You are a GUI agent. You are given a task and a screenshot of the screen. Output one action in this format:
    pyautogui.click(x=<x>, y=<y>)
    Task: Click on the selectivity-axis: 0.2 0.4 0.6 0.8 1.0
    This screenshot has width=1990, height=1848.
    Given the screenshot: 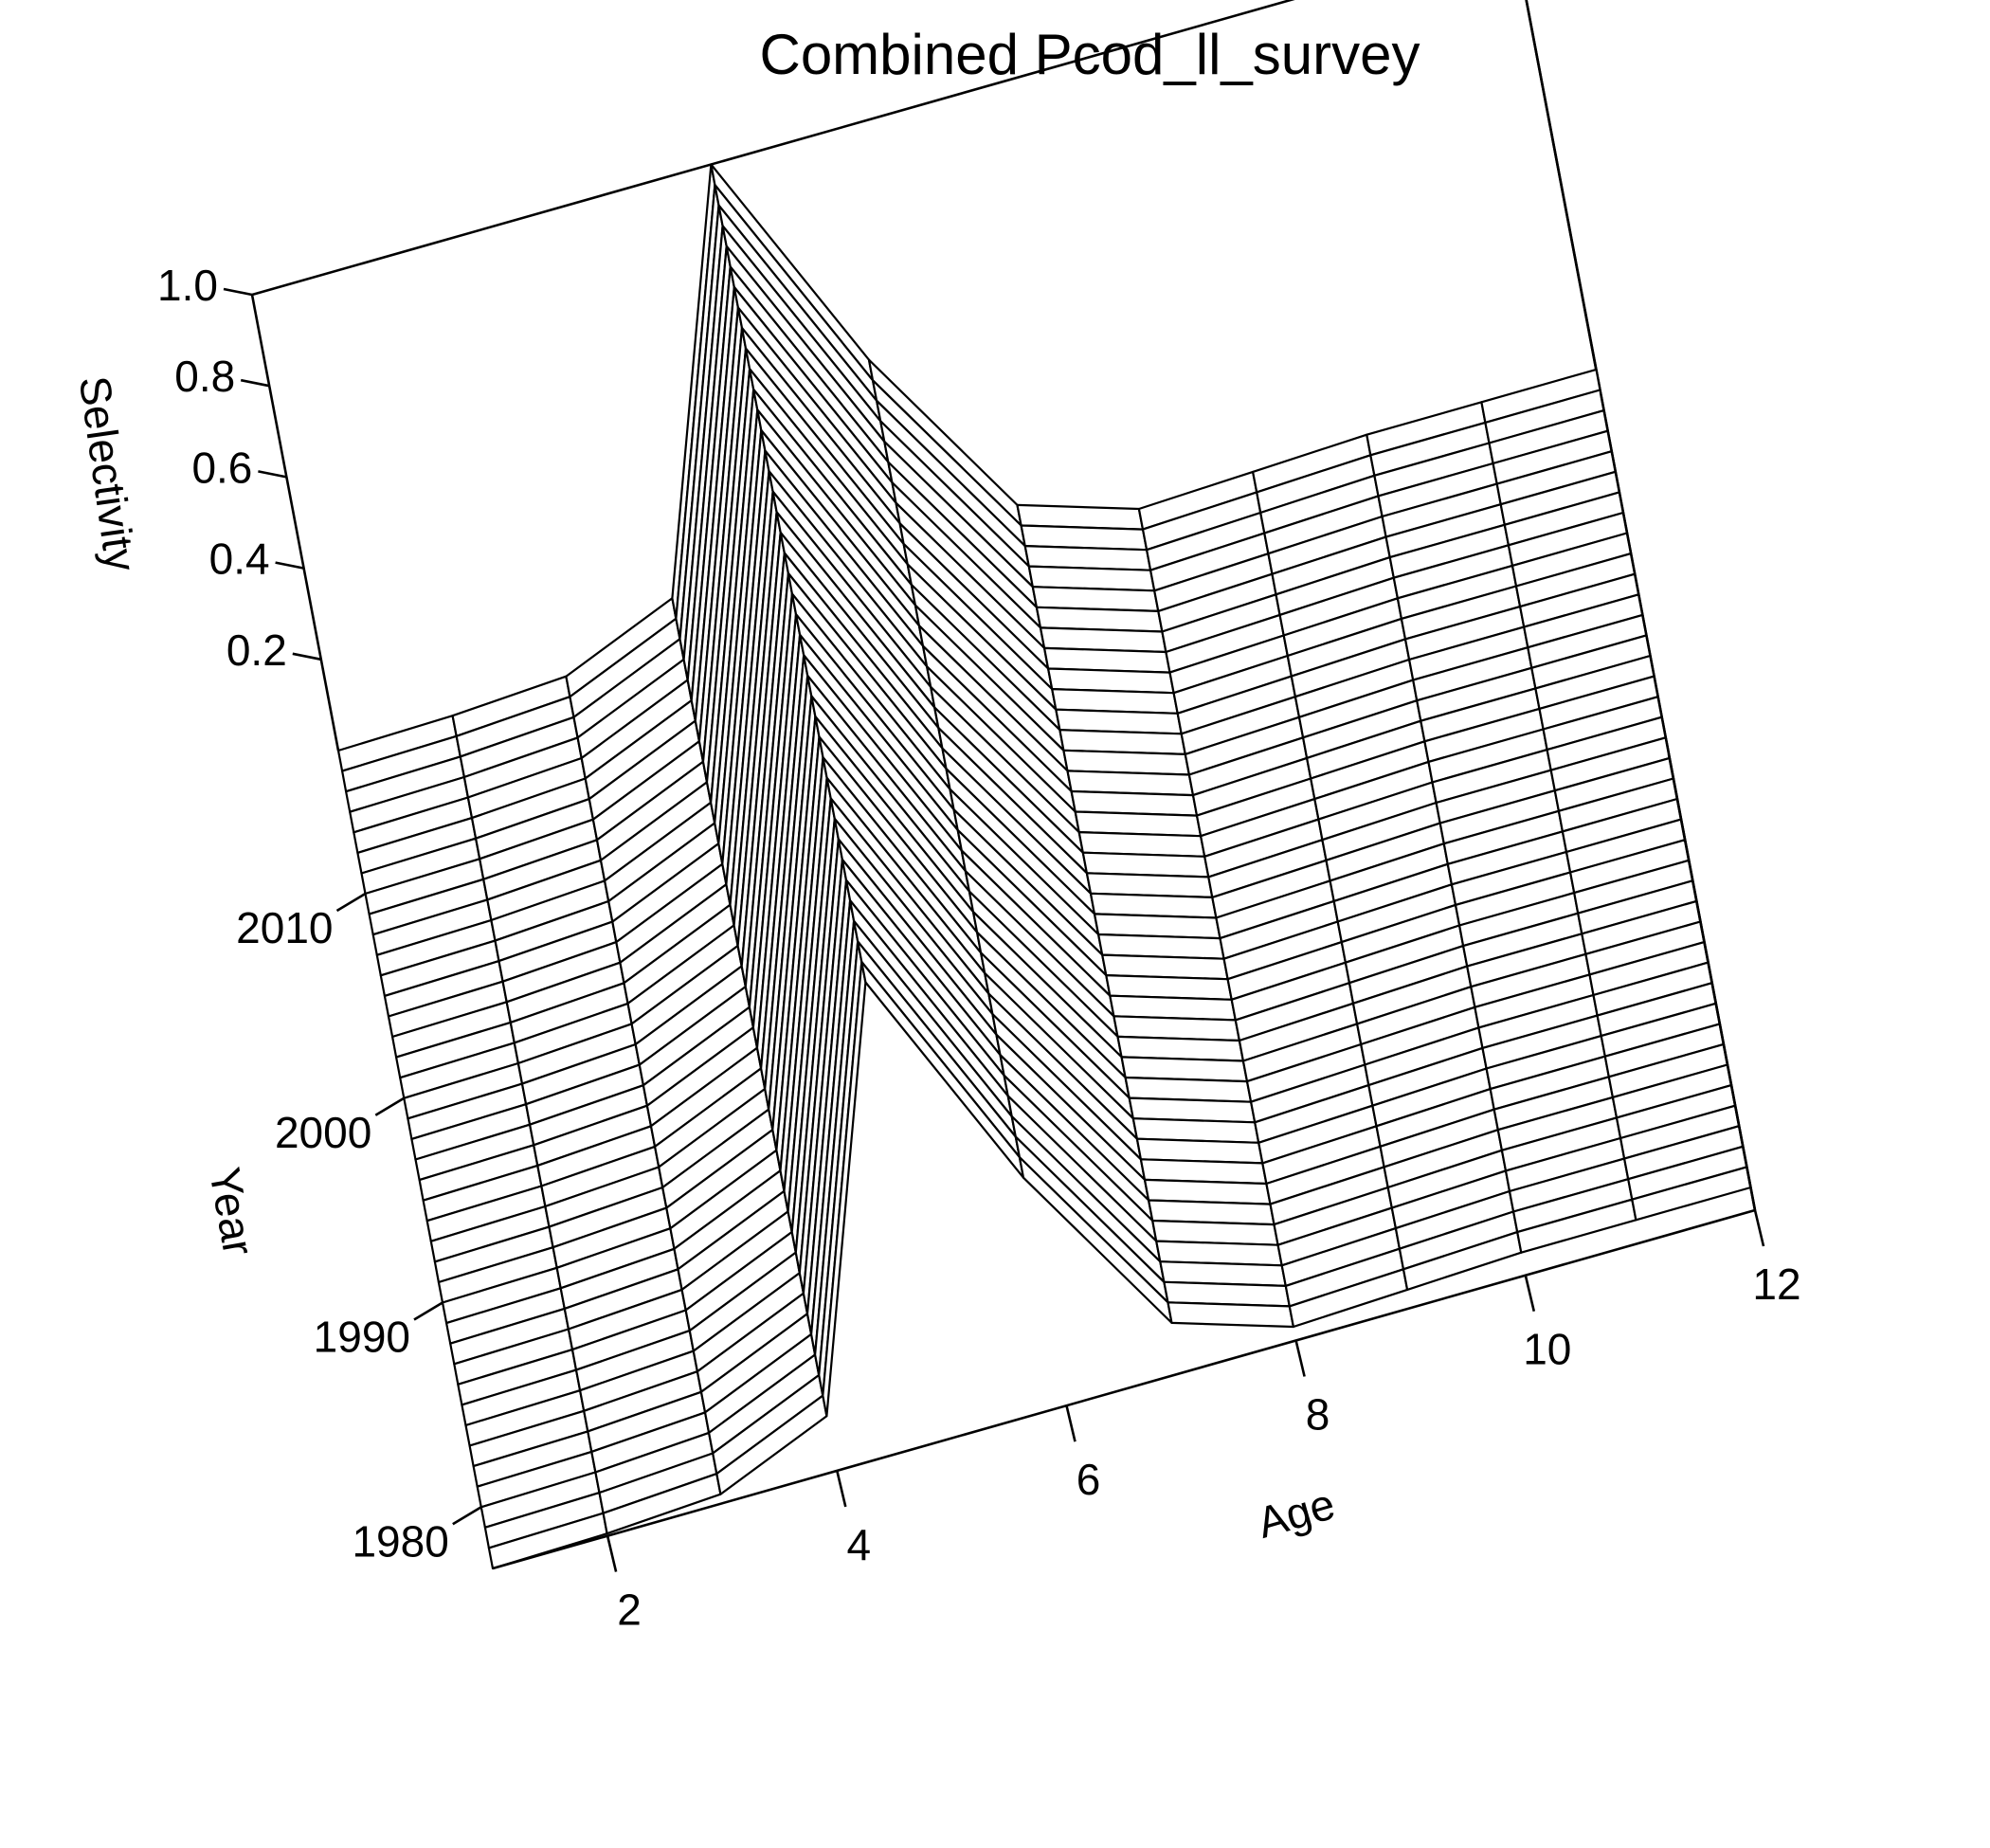 What is the action you would take?
    pyautogui.click(x=239, y=468)
    